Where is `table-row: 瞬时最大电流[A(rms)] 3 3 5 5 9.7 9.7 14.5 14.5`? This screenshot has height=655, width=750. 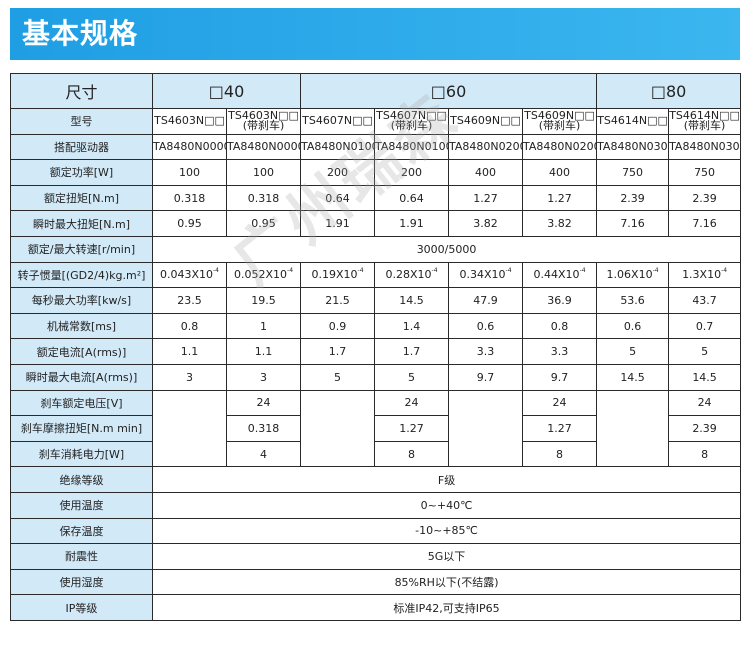
table-row: 瞬时最大电流[A(rms)] 3 3 5 5 9.7 9.7 14.5 14.5 is located at coordinates (376, 377).